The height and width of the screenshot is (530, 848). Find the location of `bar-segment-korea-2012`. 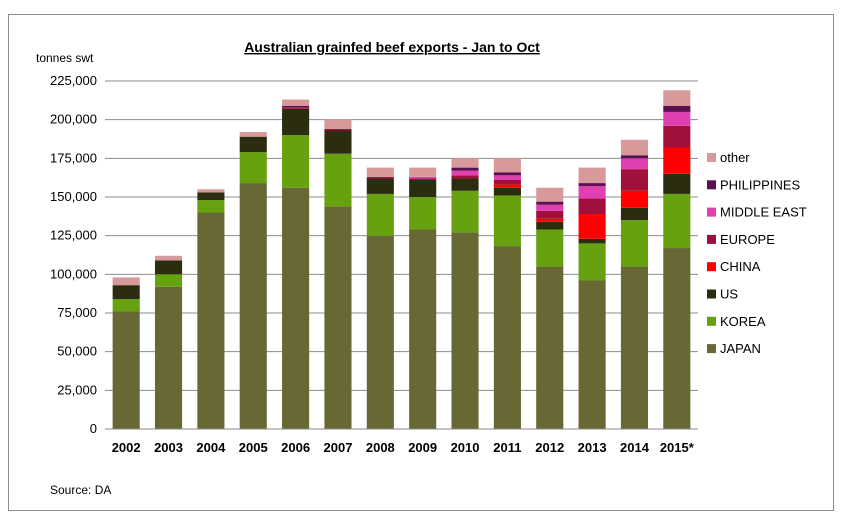

bar-segment-korea-2012 is located at coordinates (550, 248).